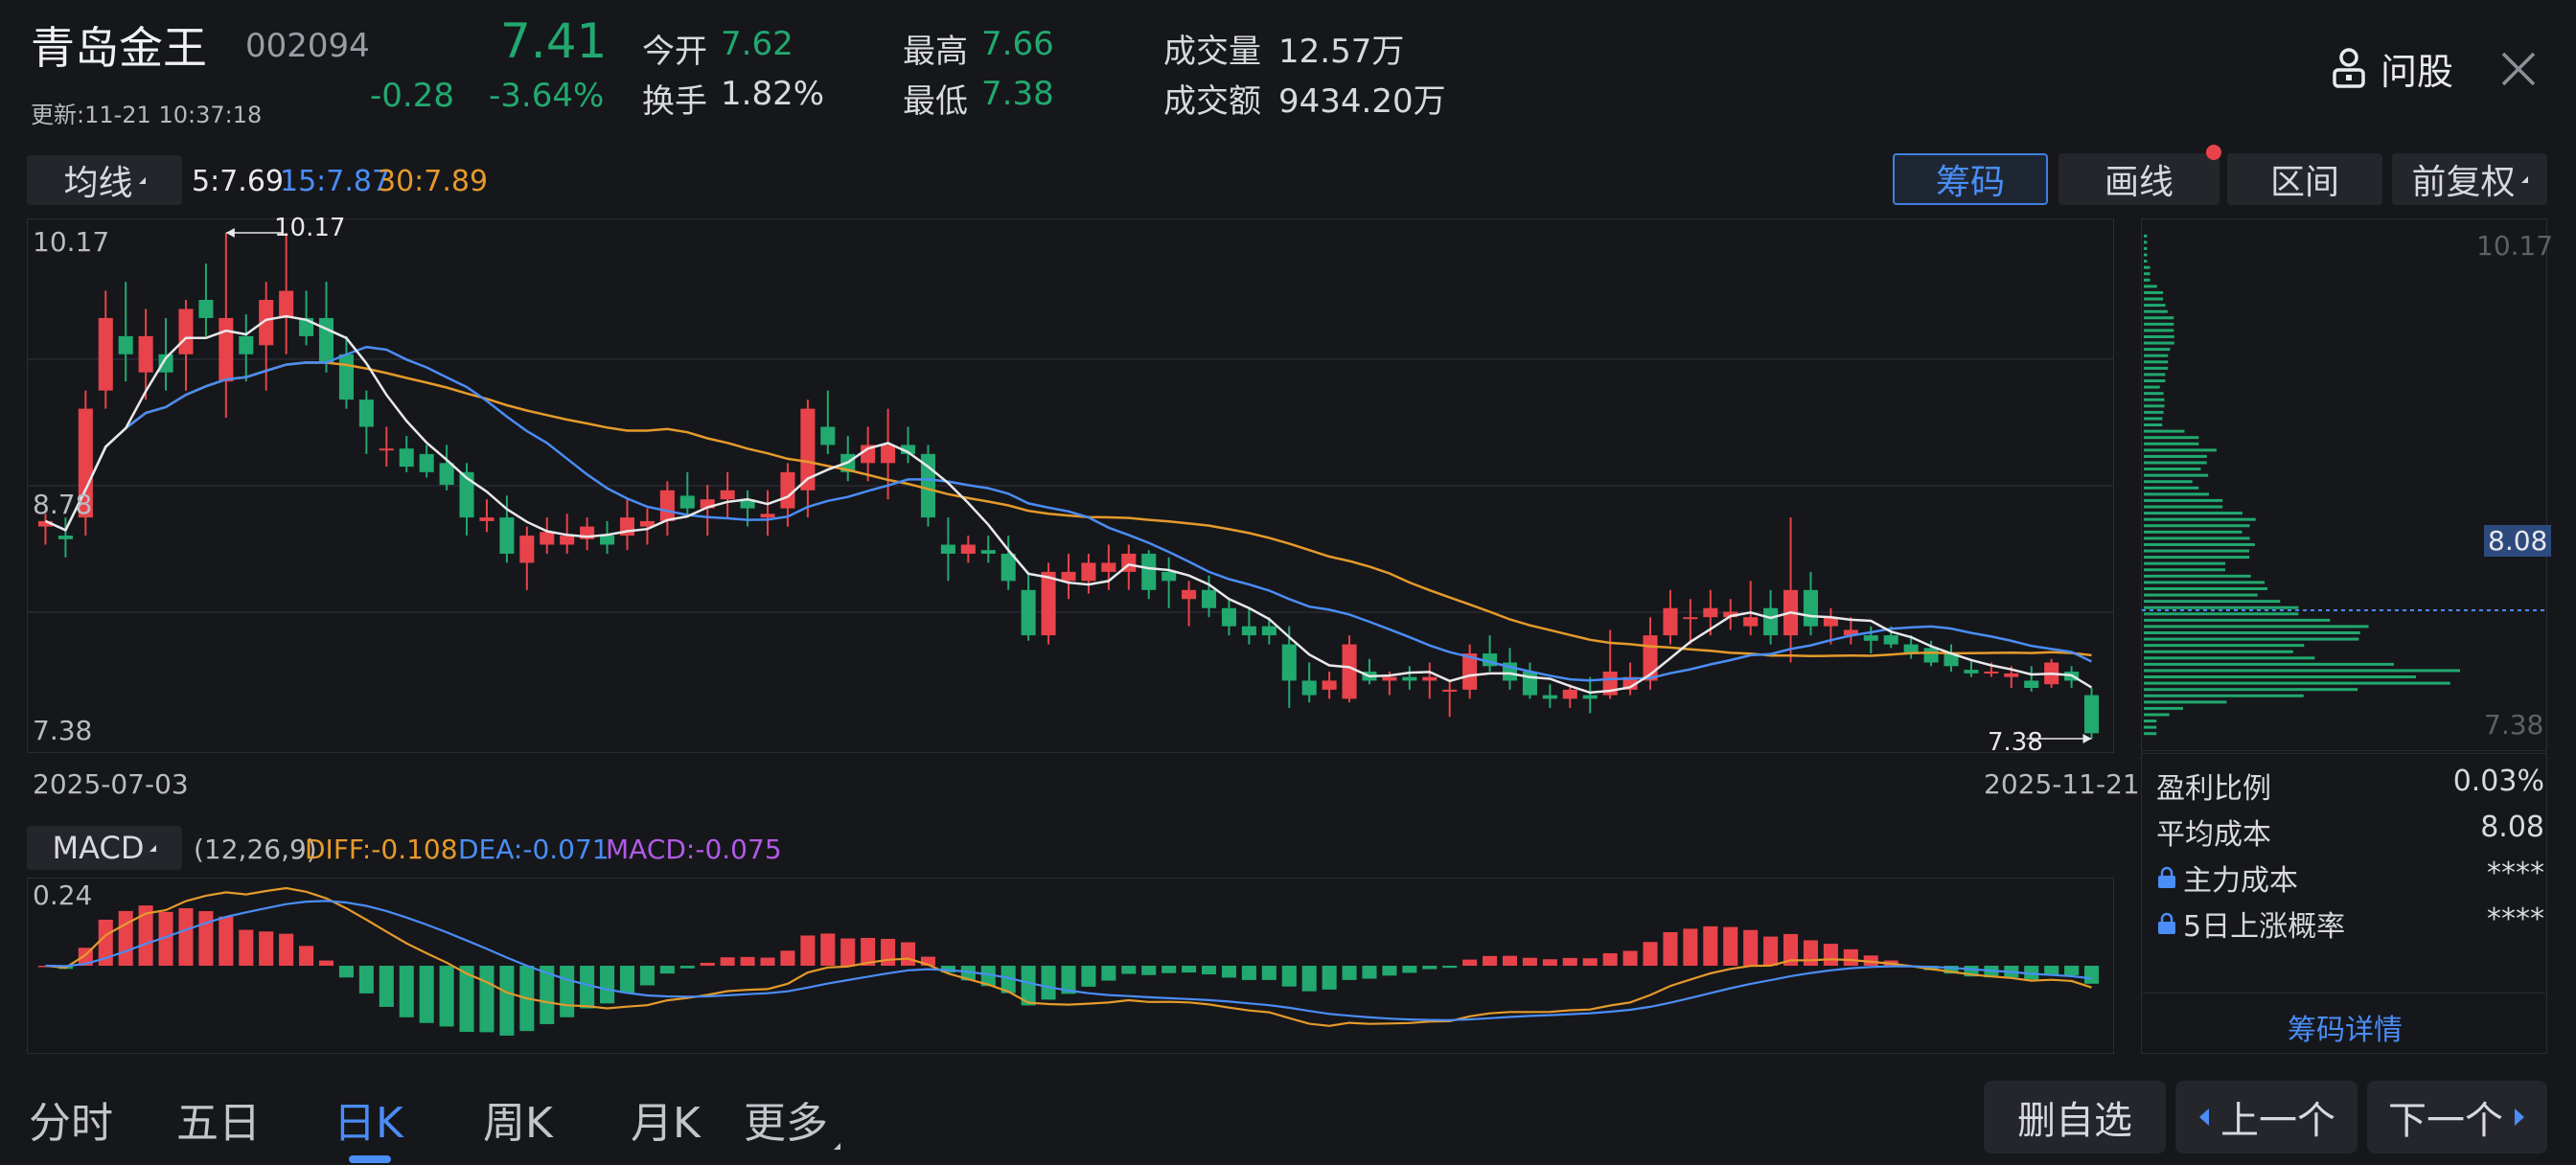 The image size is (2576, 1165). I want to click on divider, so click(2344, 994).